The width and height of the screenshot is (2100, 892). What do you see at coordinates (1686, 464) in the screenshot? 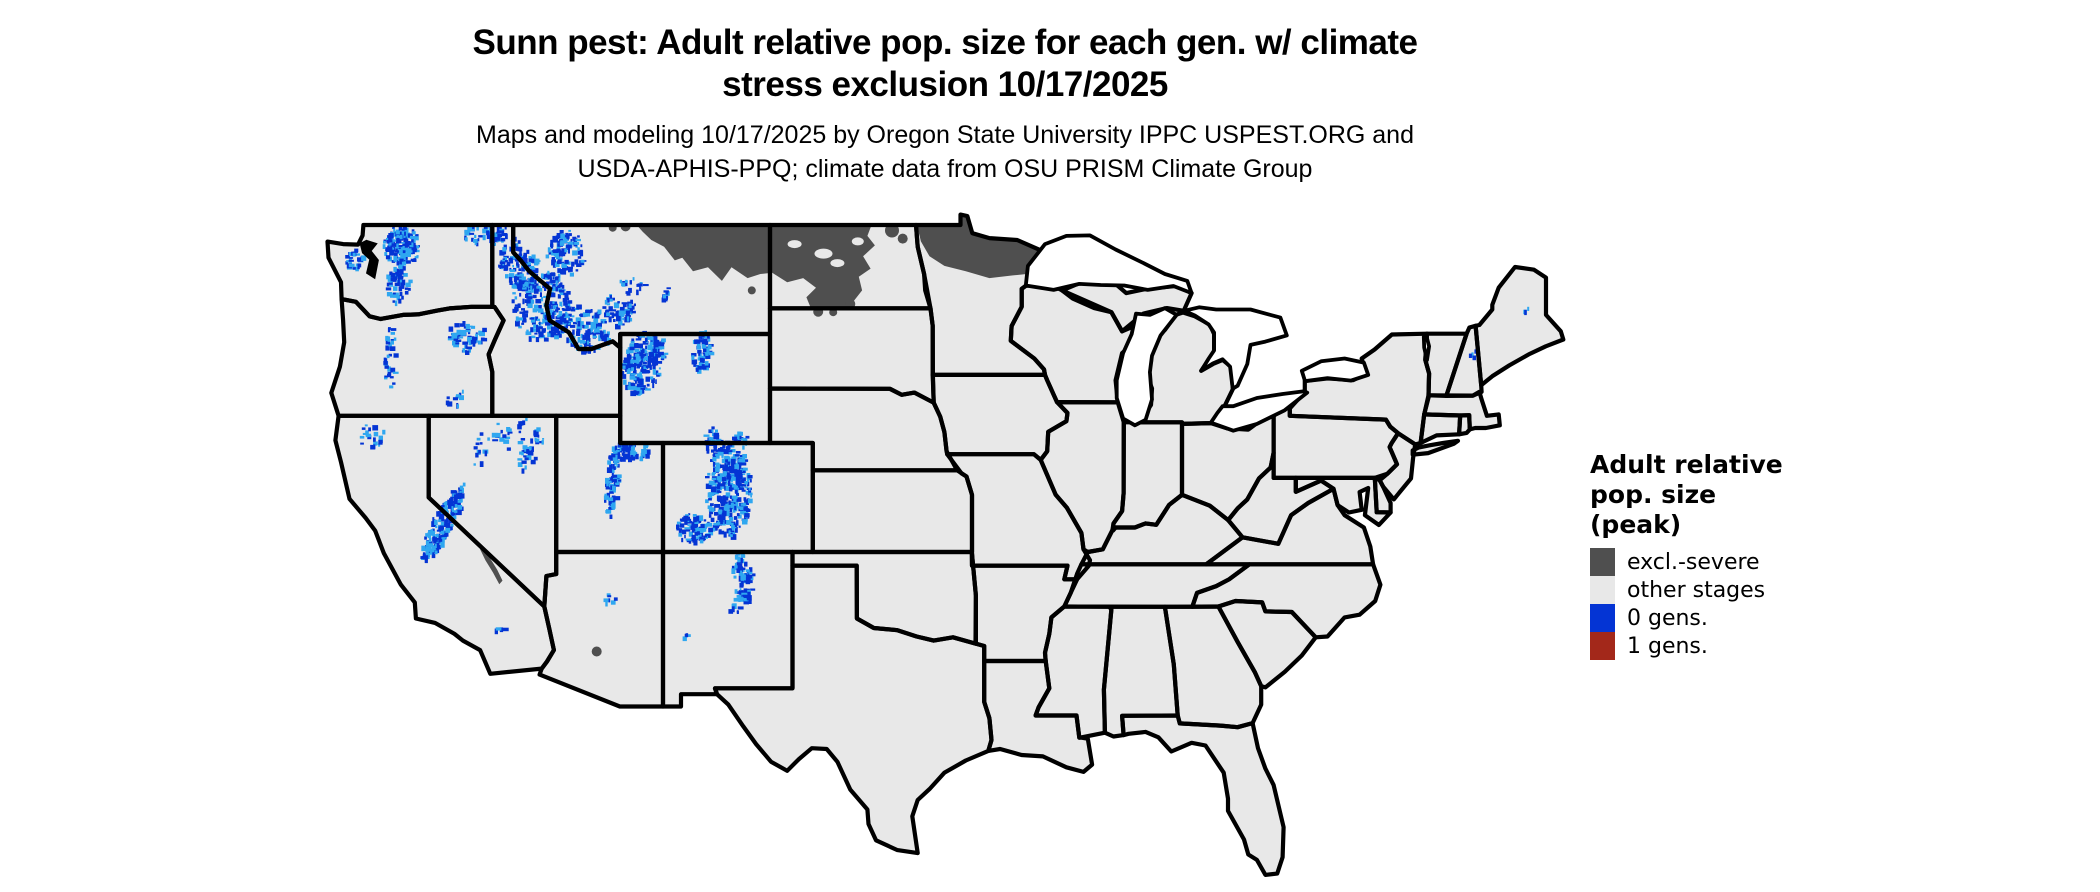
I see `legend-title-line1: Adult relative` at bounding box center [1686, 464].